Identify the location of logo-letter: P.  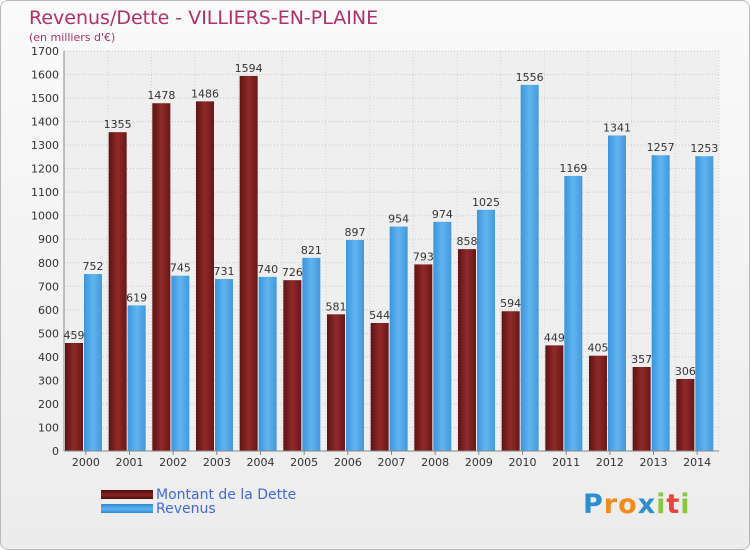
(593, 504).